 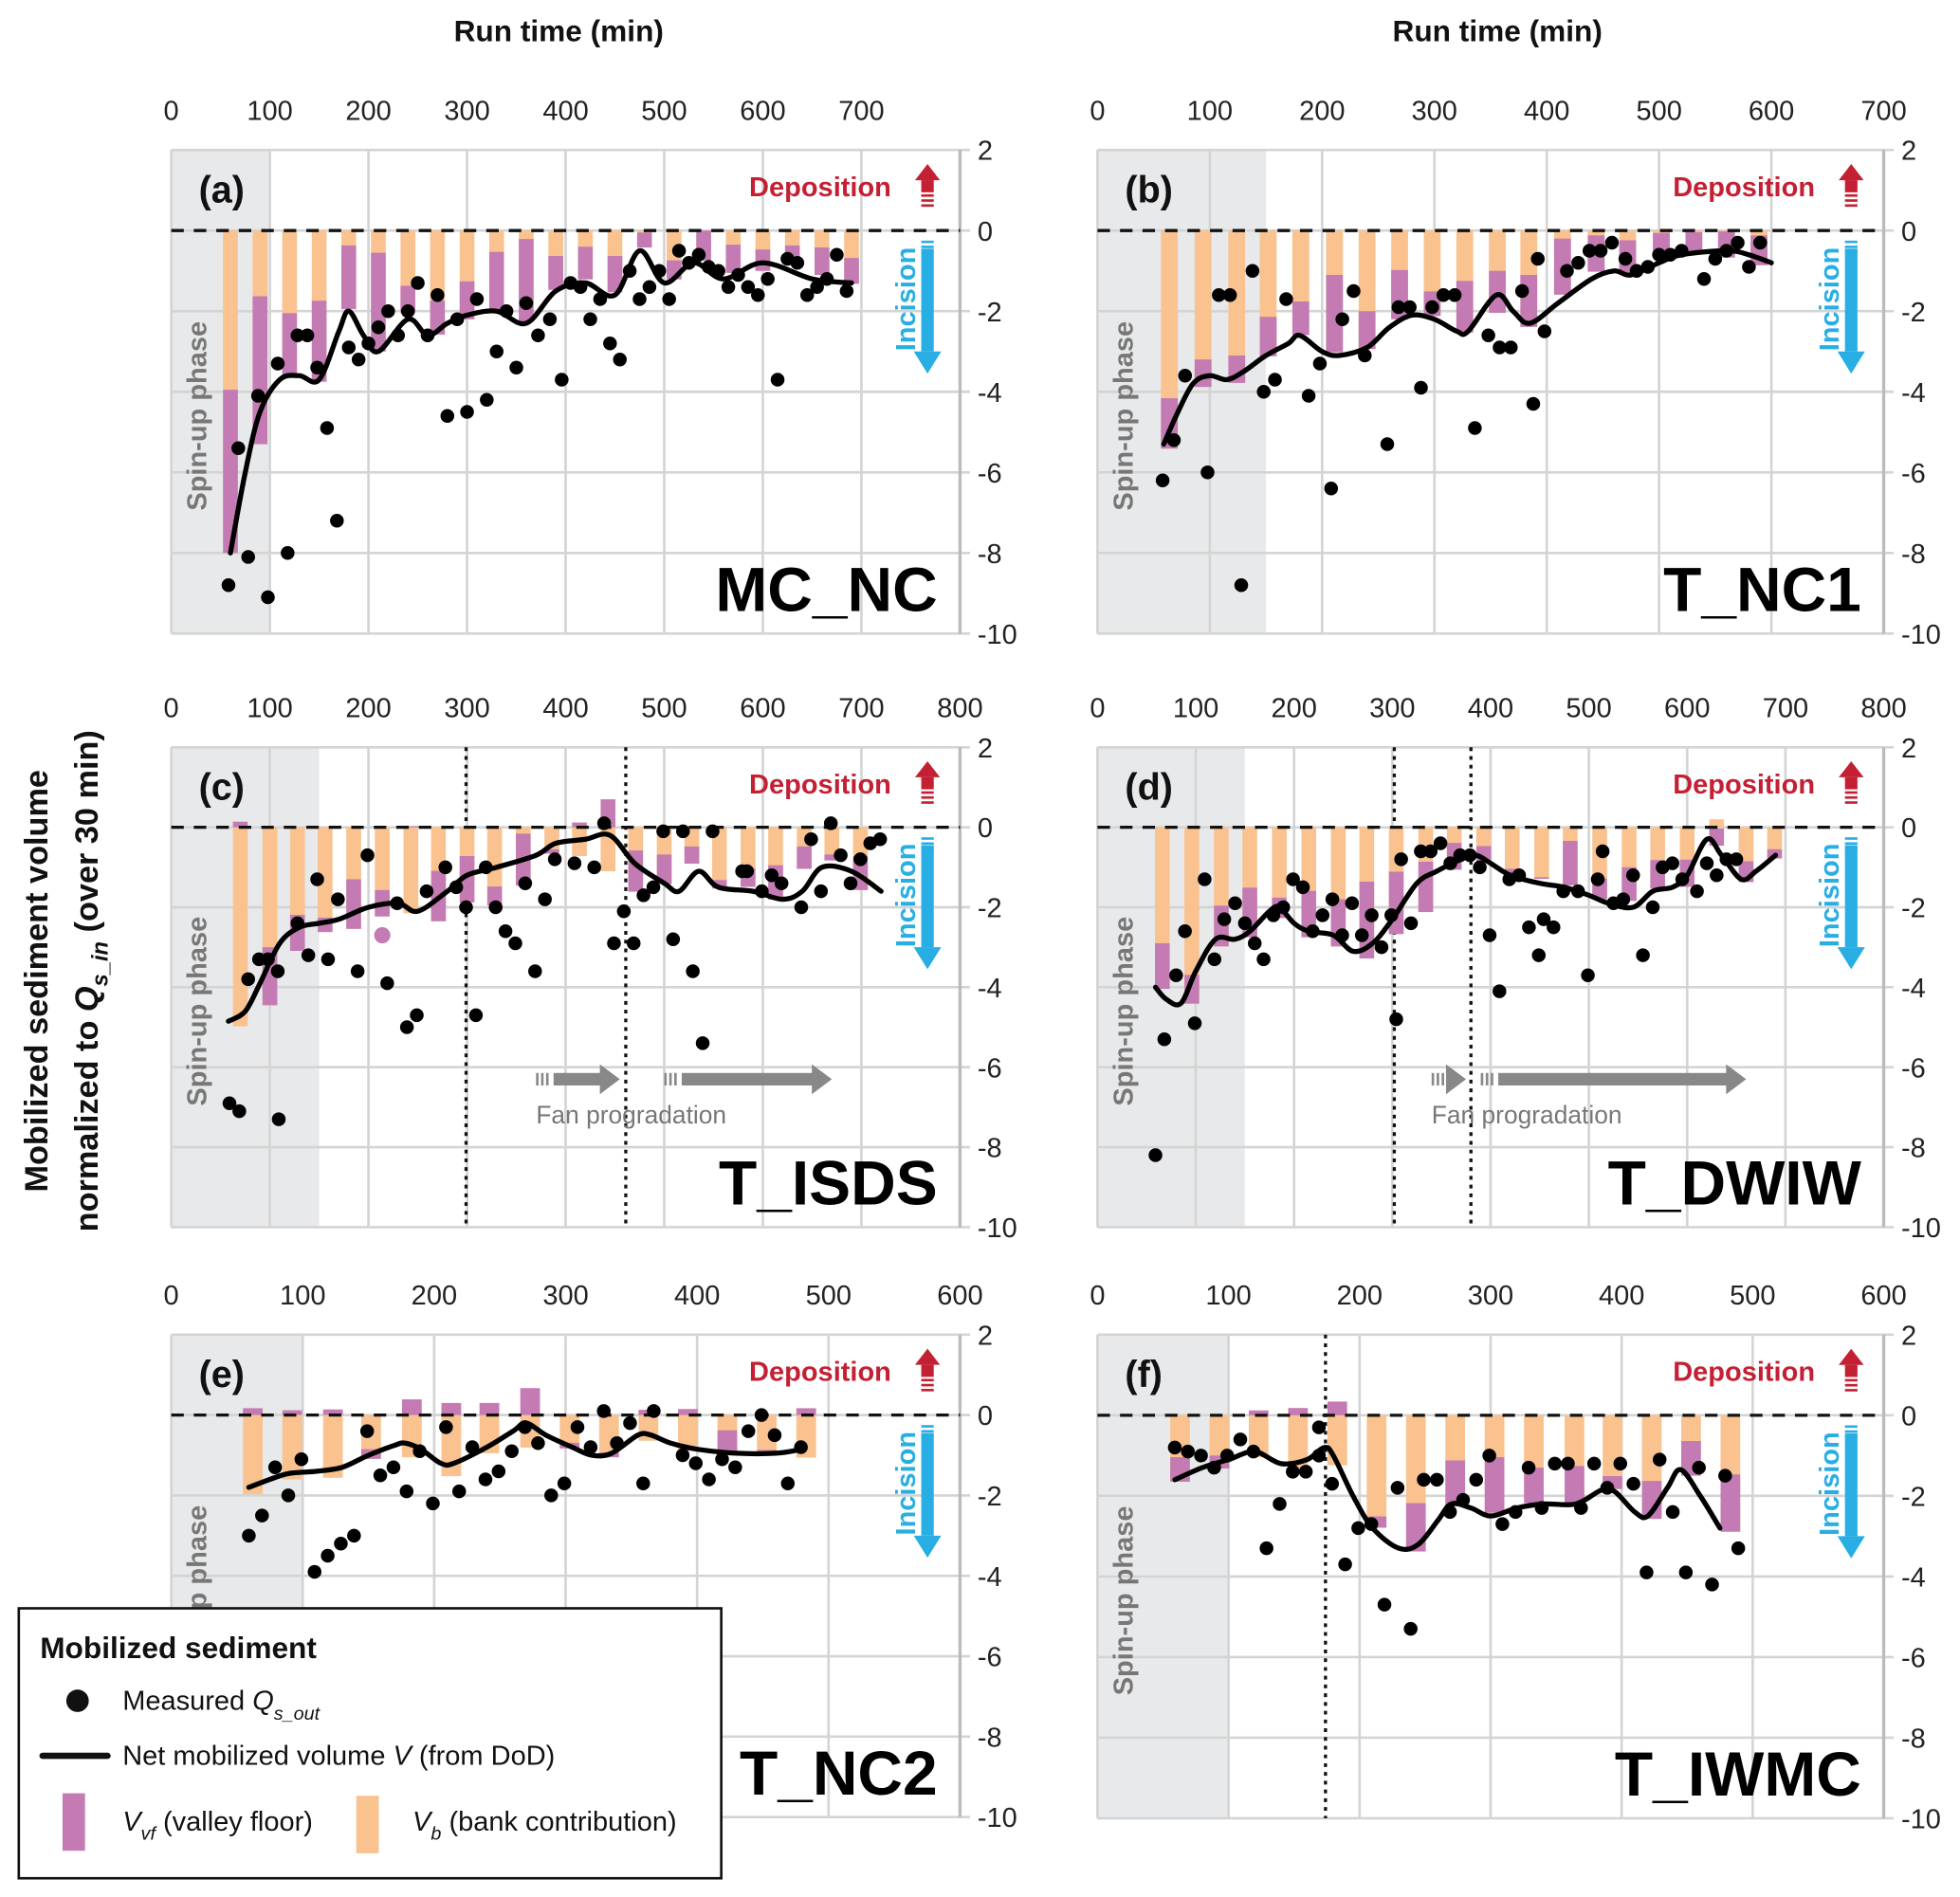 I want to click on y-axis-title-line1: Mobilized sediment volume, so click(x=37, y=982).